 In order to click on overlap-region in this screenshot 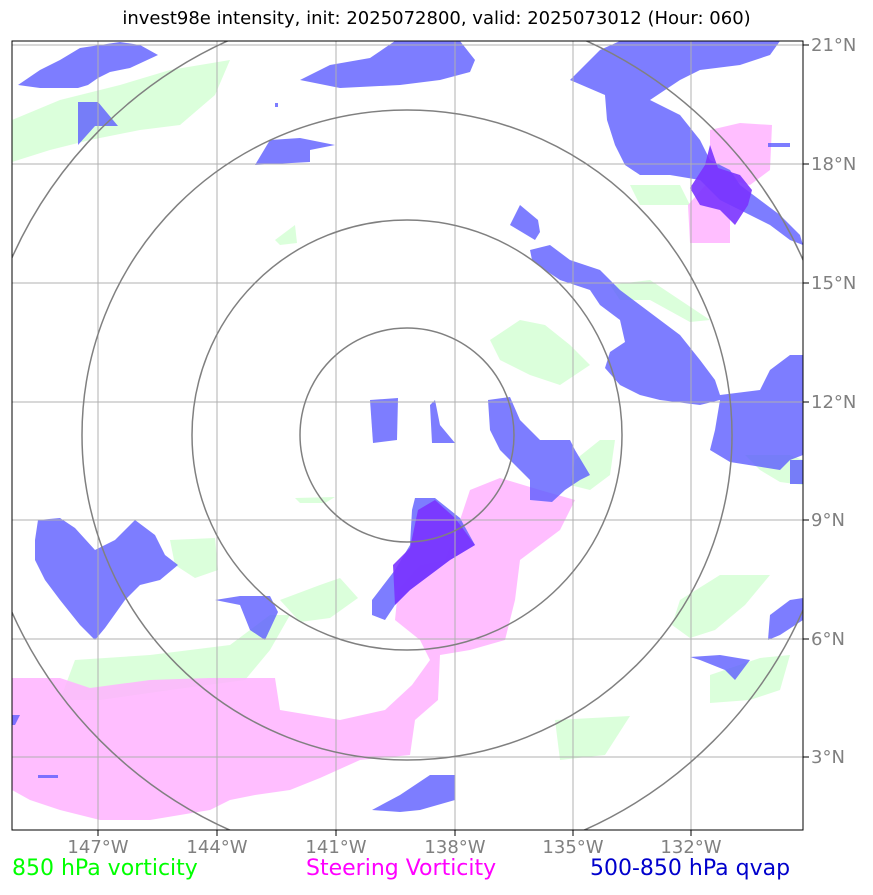, I will do `click(721, 185)`.